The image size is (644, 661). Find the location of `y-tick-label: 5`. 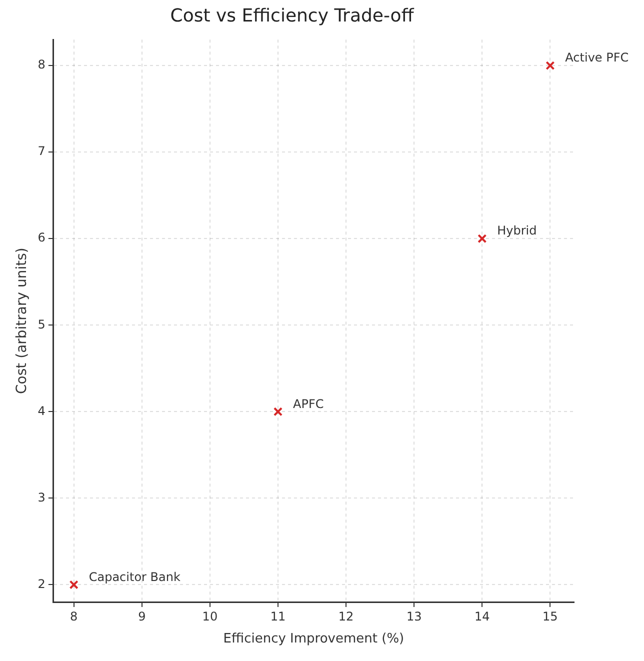

y-tick-label: 5 is located at coordinates (42, 324).